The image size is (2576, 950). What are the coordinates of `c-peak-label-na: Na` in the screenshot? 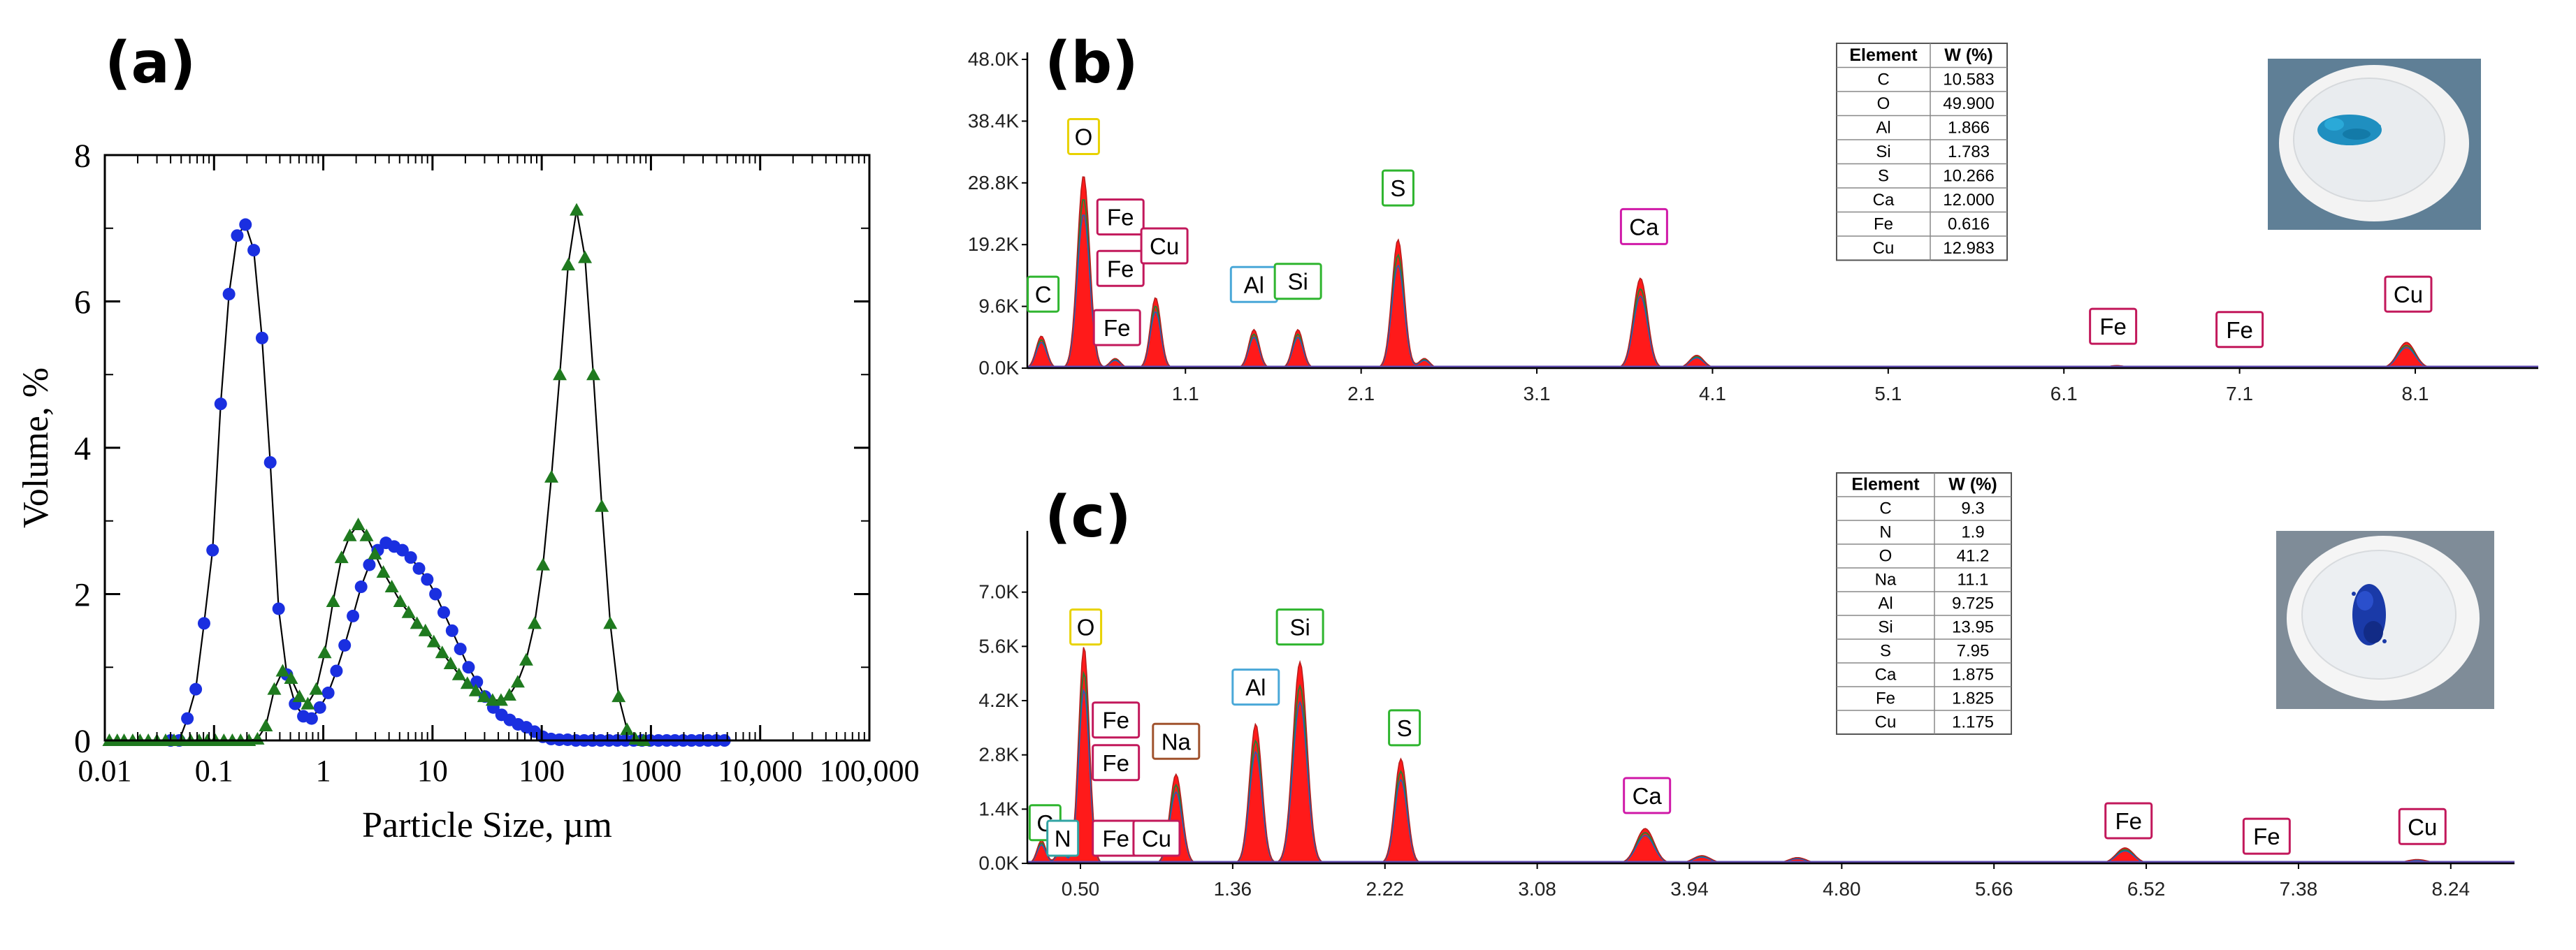 It's located at (1176, 741).